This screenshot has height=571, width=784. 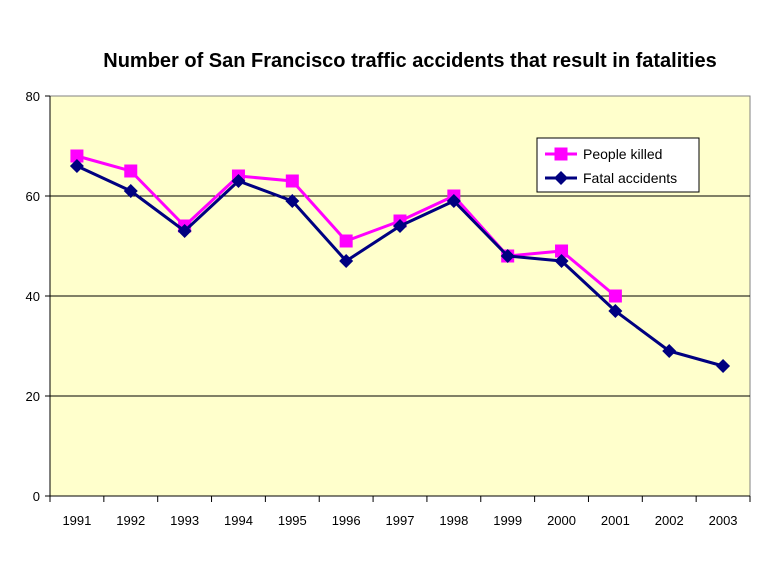 I want to click on x-tick-label: 2001, so click(x=615, y=520).